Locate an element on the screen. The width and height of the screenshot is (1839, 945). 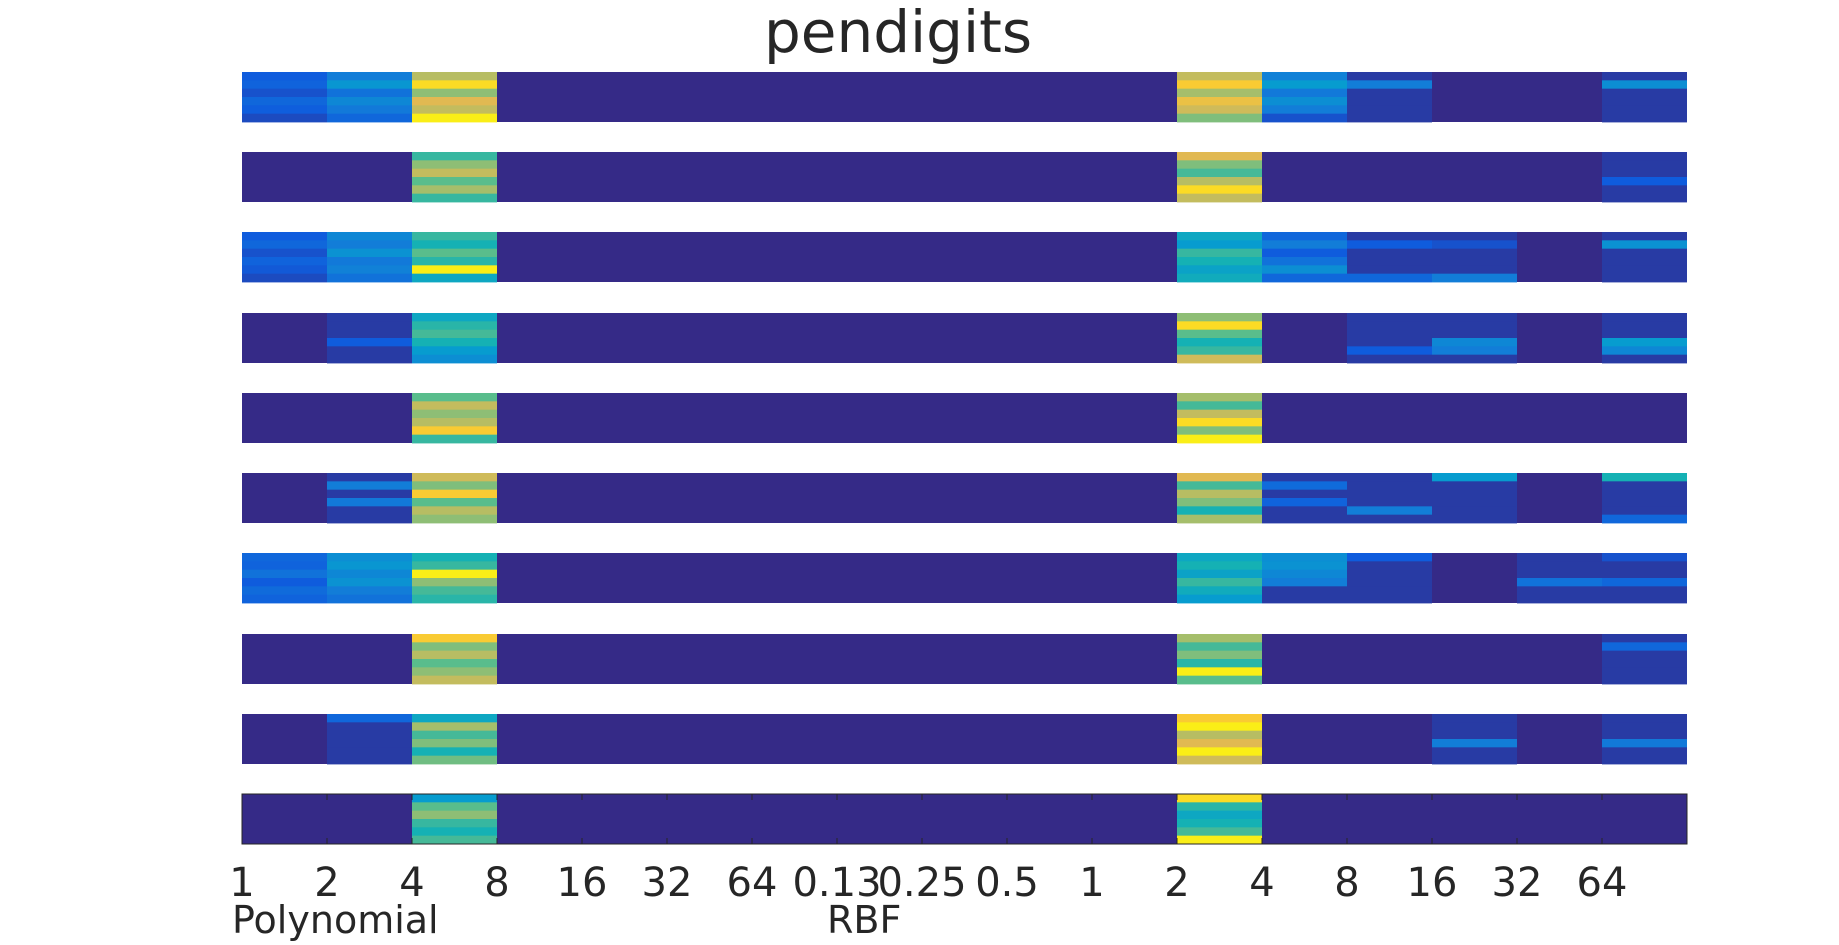
chart-title: pendigits is located at coordinates (898, 33).